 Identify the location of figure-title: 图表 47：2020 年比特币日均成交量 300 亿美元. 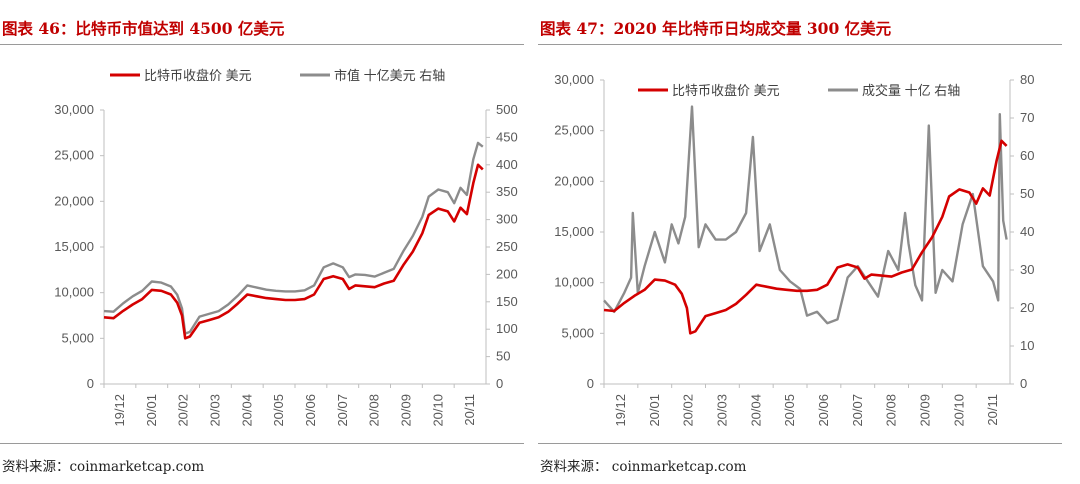
(716, 28).